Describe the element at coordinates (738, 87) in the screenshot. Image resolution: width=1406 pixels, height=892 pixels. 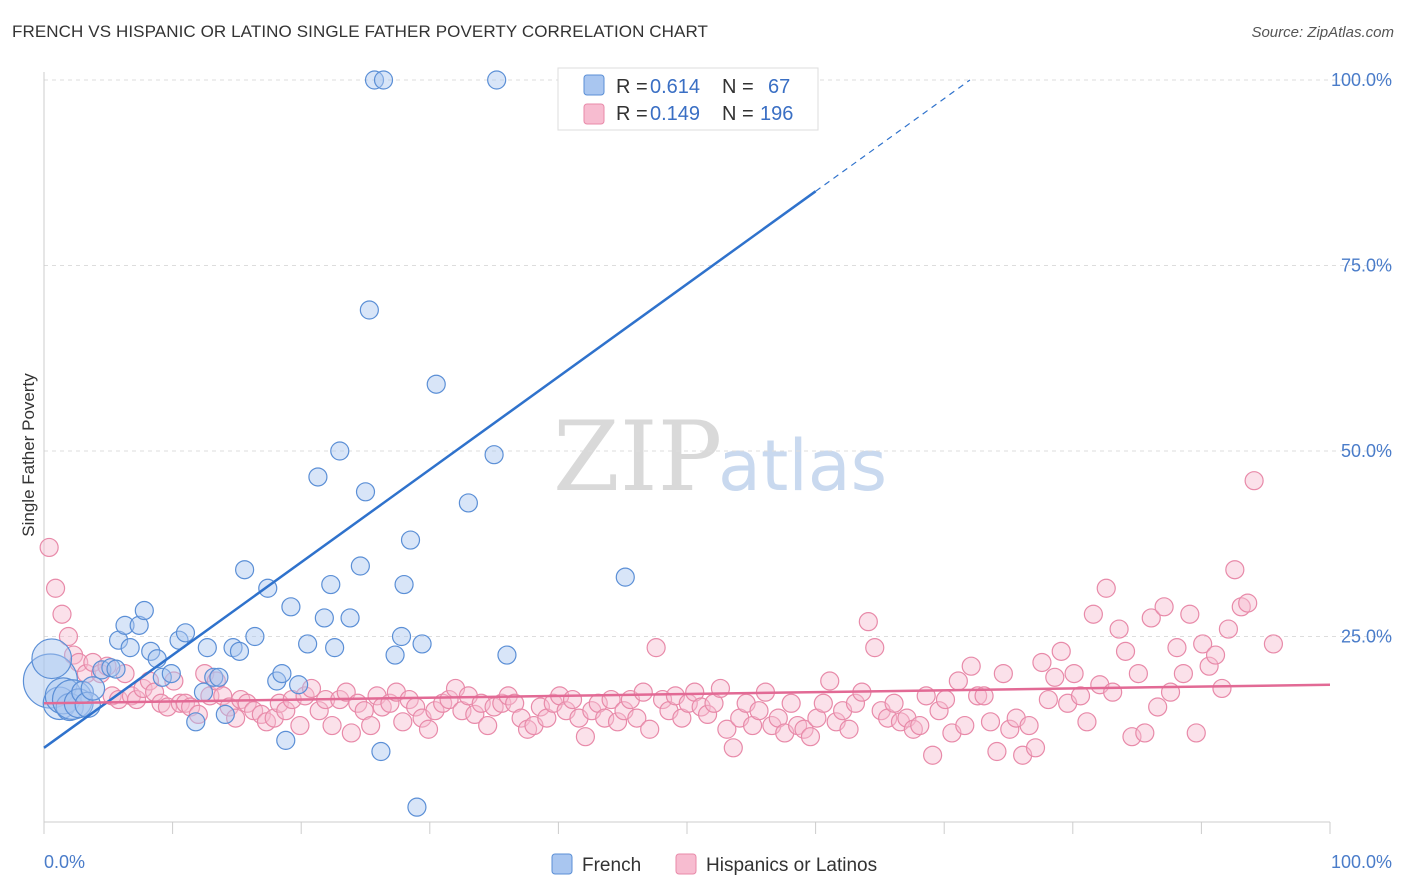
I see `legend-n-label-french: N =` at that location.